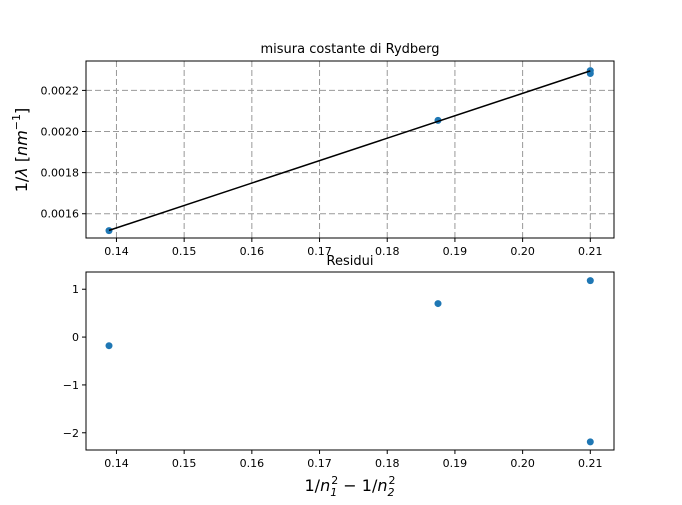 This screenshot has width=682, height=505. What do you see at coordinates (60, 214) in the screenshot?
I see `y-tick-label: 0.0016` at bounding box center [60, 214].